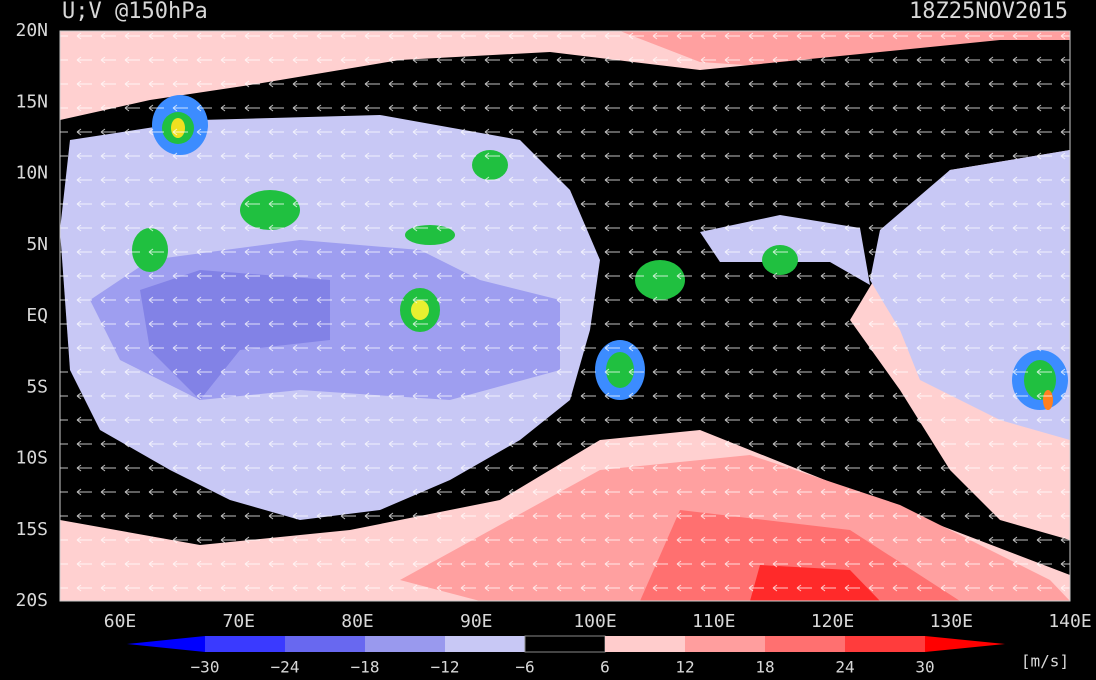 The height and width of the screenshot is (680, 1096). Describe the element at coordinates (31, 529) in the screenshot. I see `lat-label: 15S` at that location.